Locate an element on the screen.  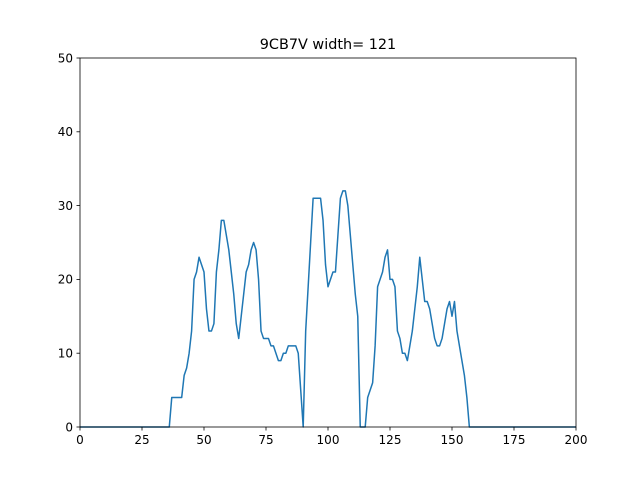
x-axis: 0 25 50 75 100 125 150 175 200 is located at coordinates (331, 437).